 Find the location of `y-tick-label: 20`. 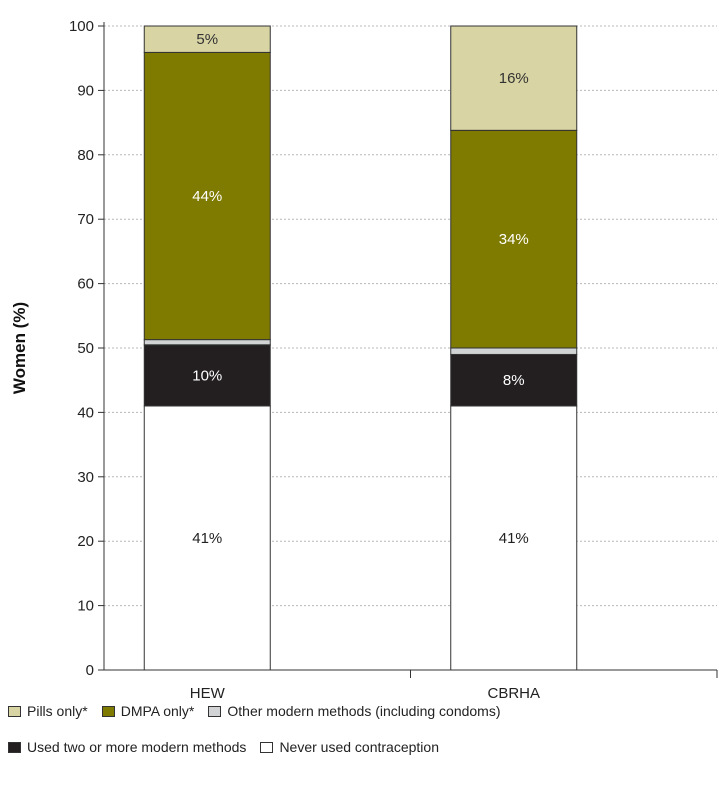

y-tick-label: 20 is located at coordinates (85, 541).